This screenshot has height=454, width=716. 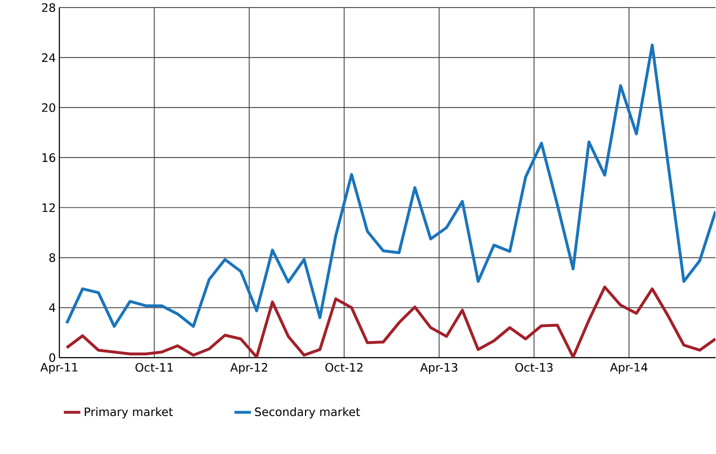 I want to click on y-tick-label: 16, so click(x=49, y=157).